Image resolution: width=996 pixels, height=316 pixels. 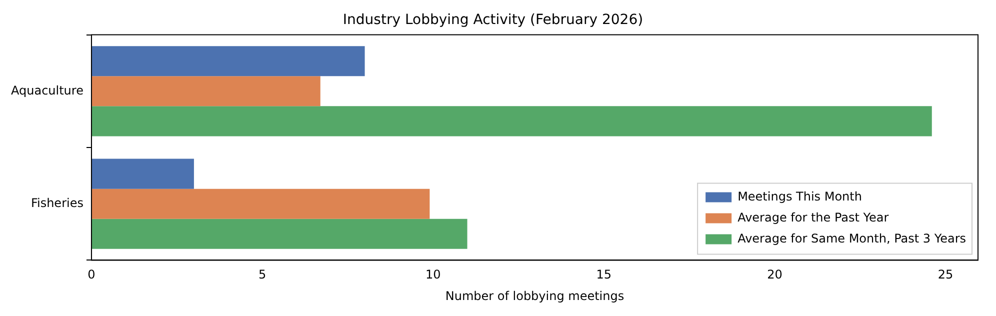 What do you see at coordinates (433, 275) in the screenshot?
I see `x-tick-label: 10` at bounding box center [433, 275].